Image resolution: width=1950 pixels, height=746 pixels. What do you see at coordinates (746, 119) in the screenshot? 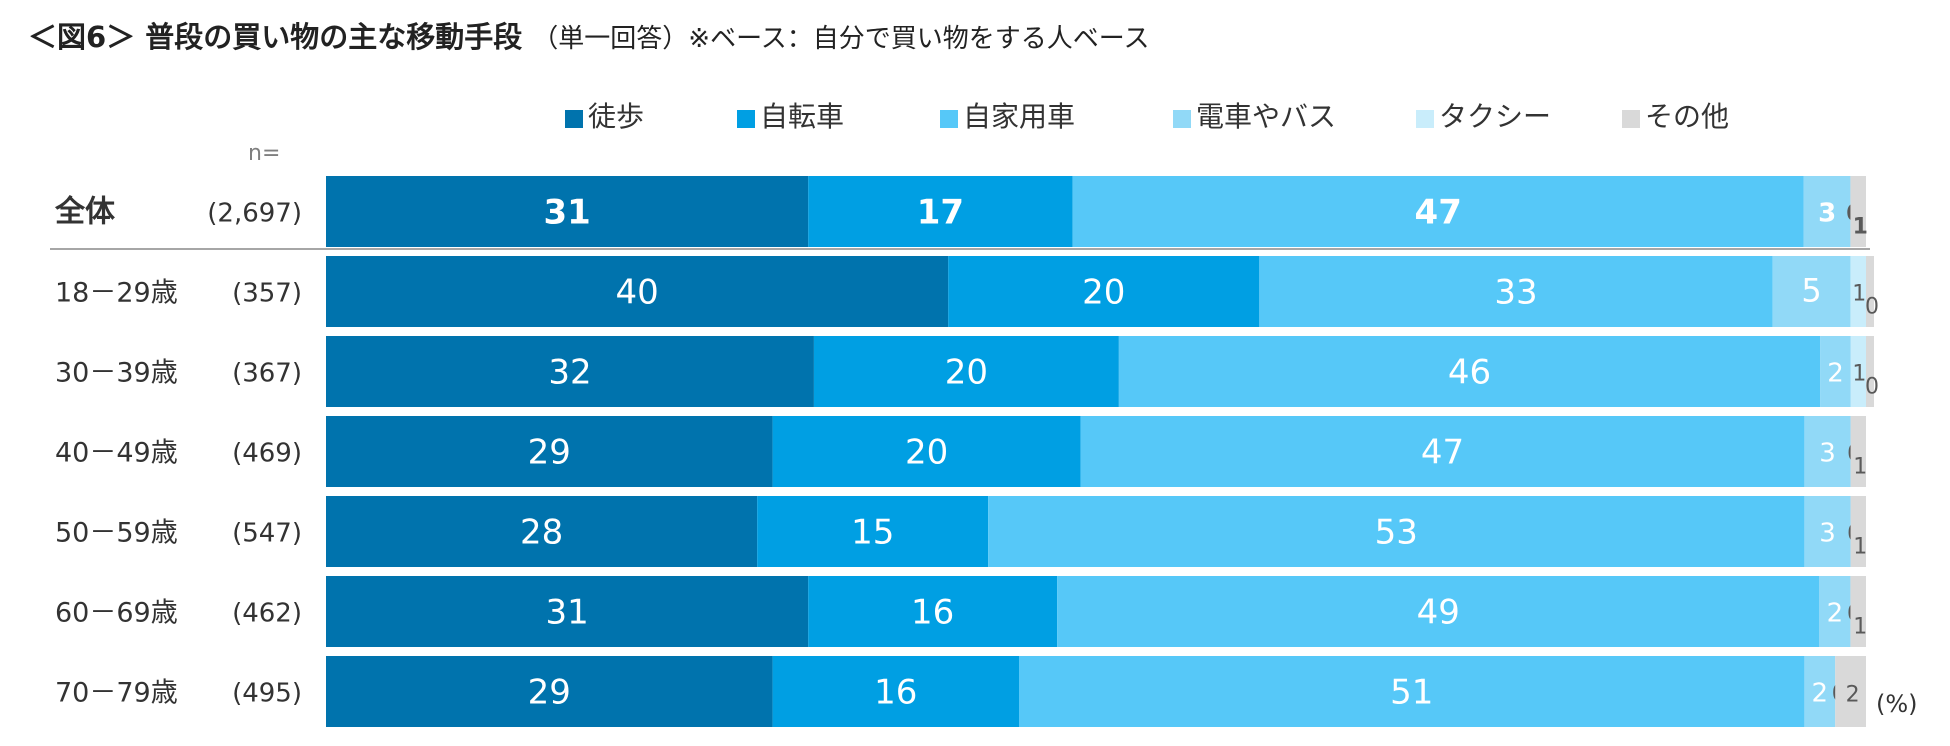
I see `legend-swatch-bicycle` at bounding box center [746, 119].